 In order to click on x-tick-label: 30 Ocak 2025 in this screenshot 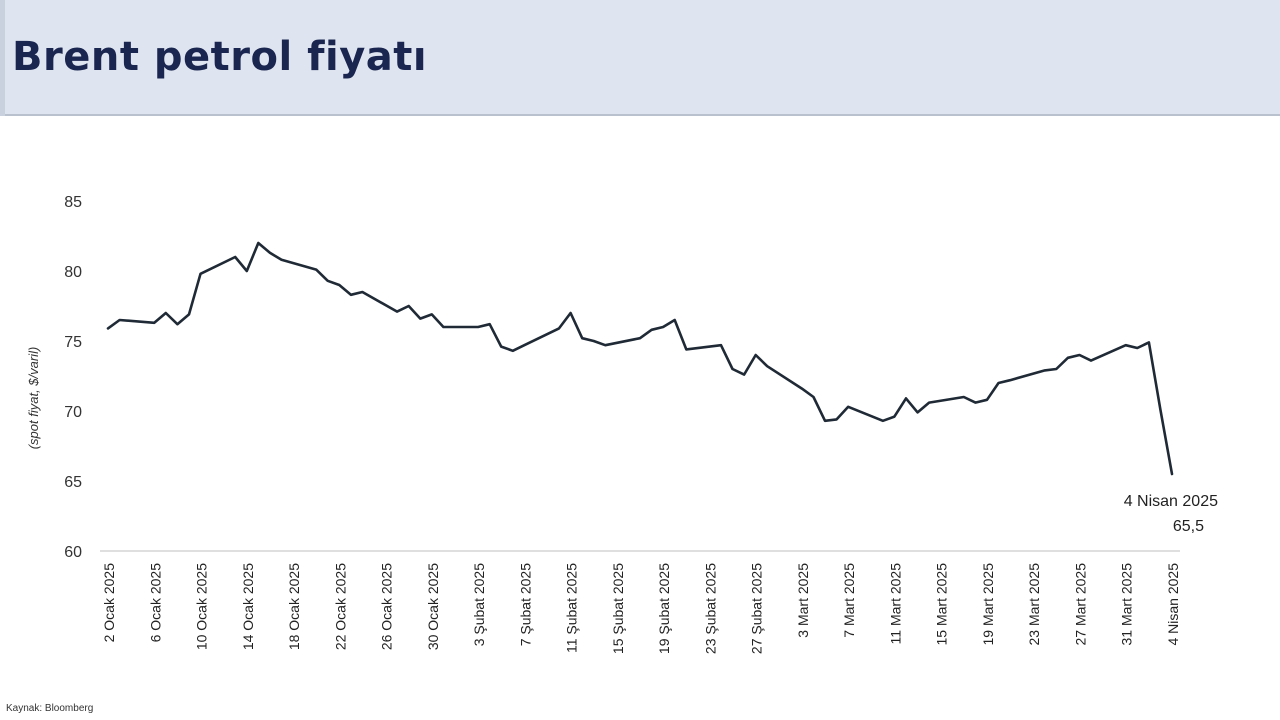, I will do `click(433, 606)`.